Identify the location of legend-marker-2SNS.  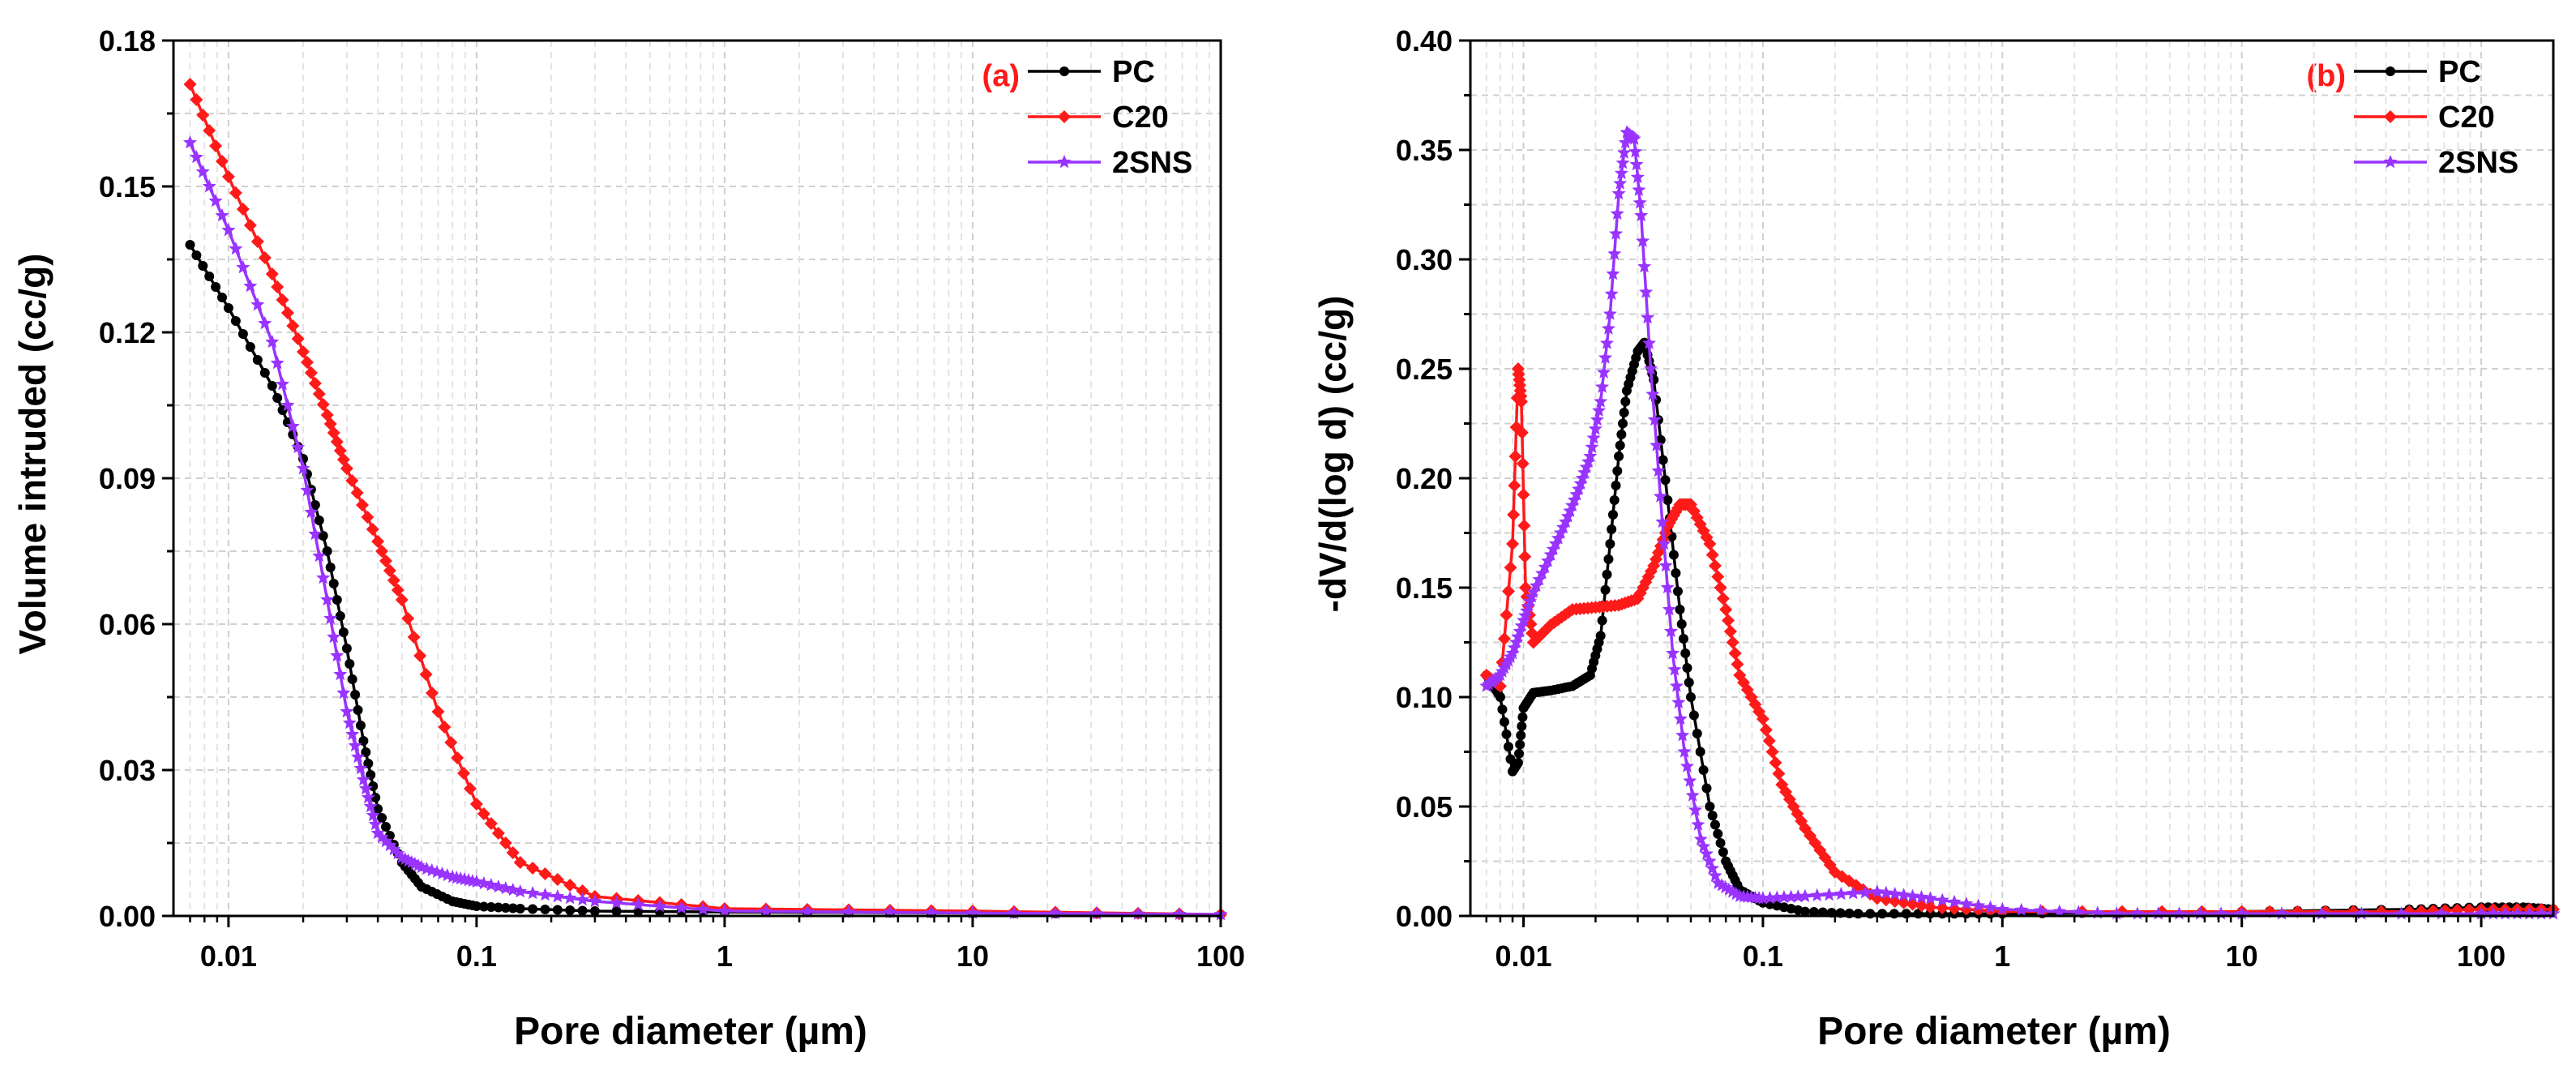
(2390, 162).